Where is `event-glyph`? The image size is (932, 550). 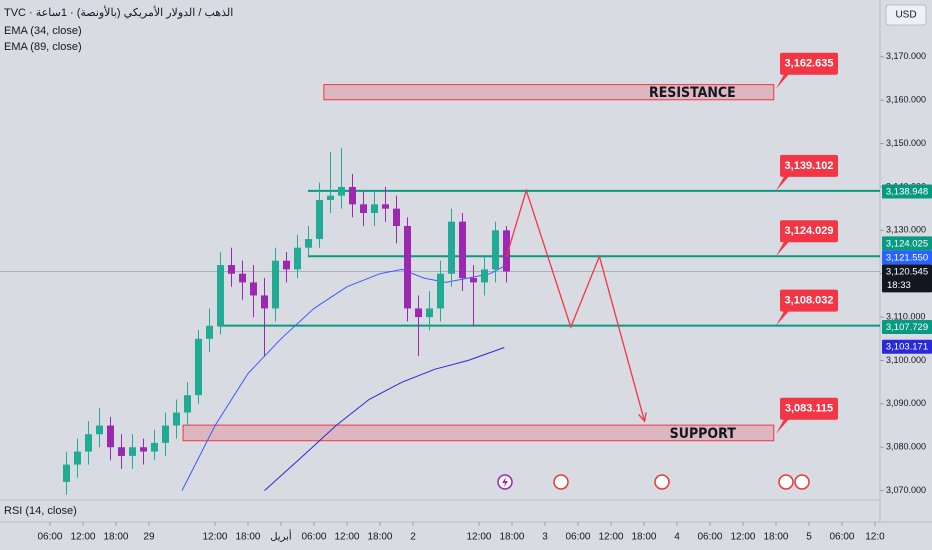 event-glyph is located at coordinates (505, 482).